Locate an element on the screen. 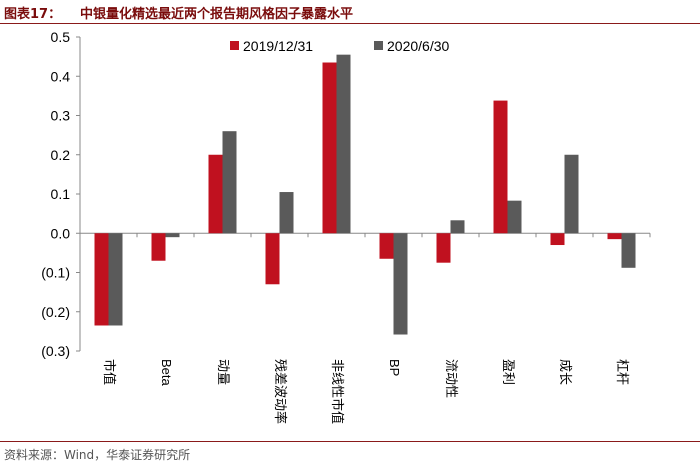 Image resolution: width=700 pixels, height=466 pixels. legend-item-2019-12-31-swatch is located at coordinates (234, 45).